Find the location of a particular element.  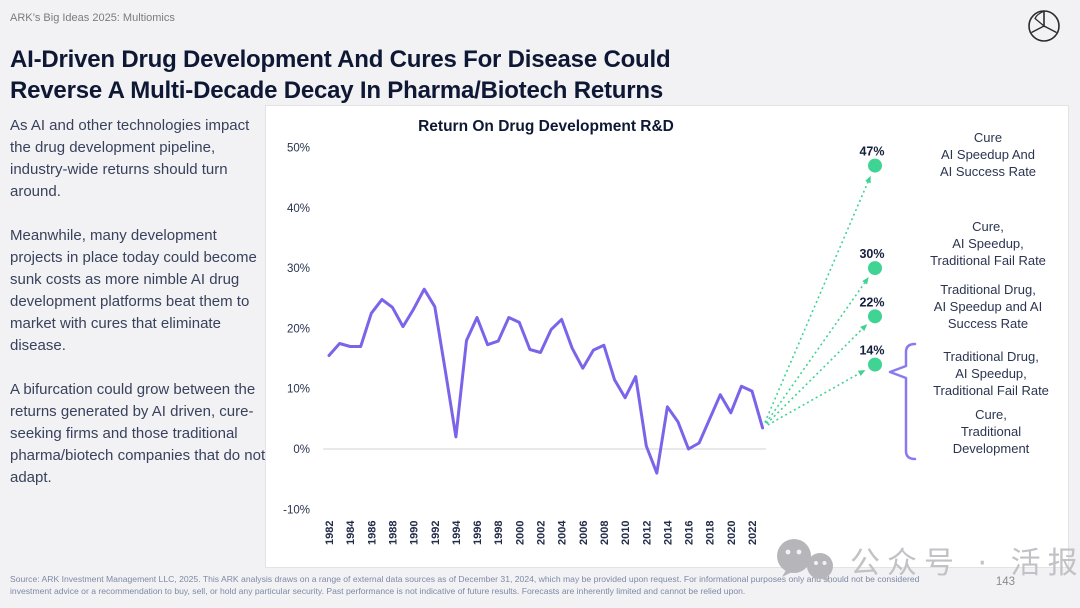

svg-text: 20% is located at coordinates (298, 329).